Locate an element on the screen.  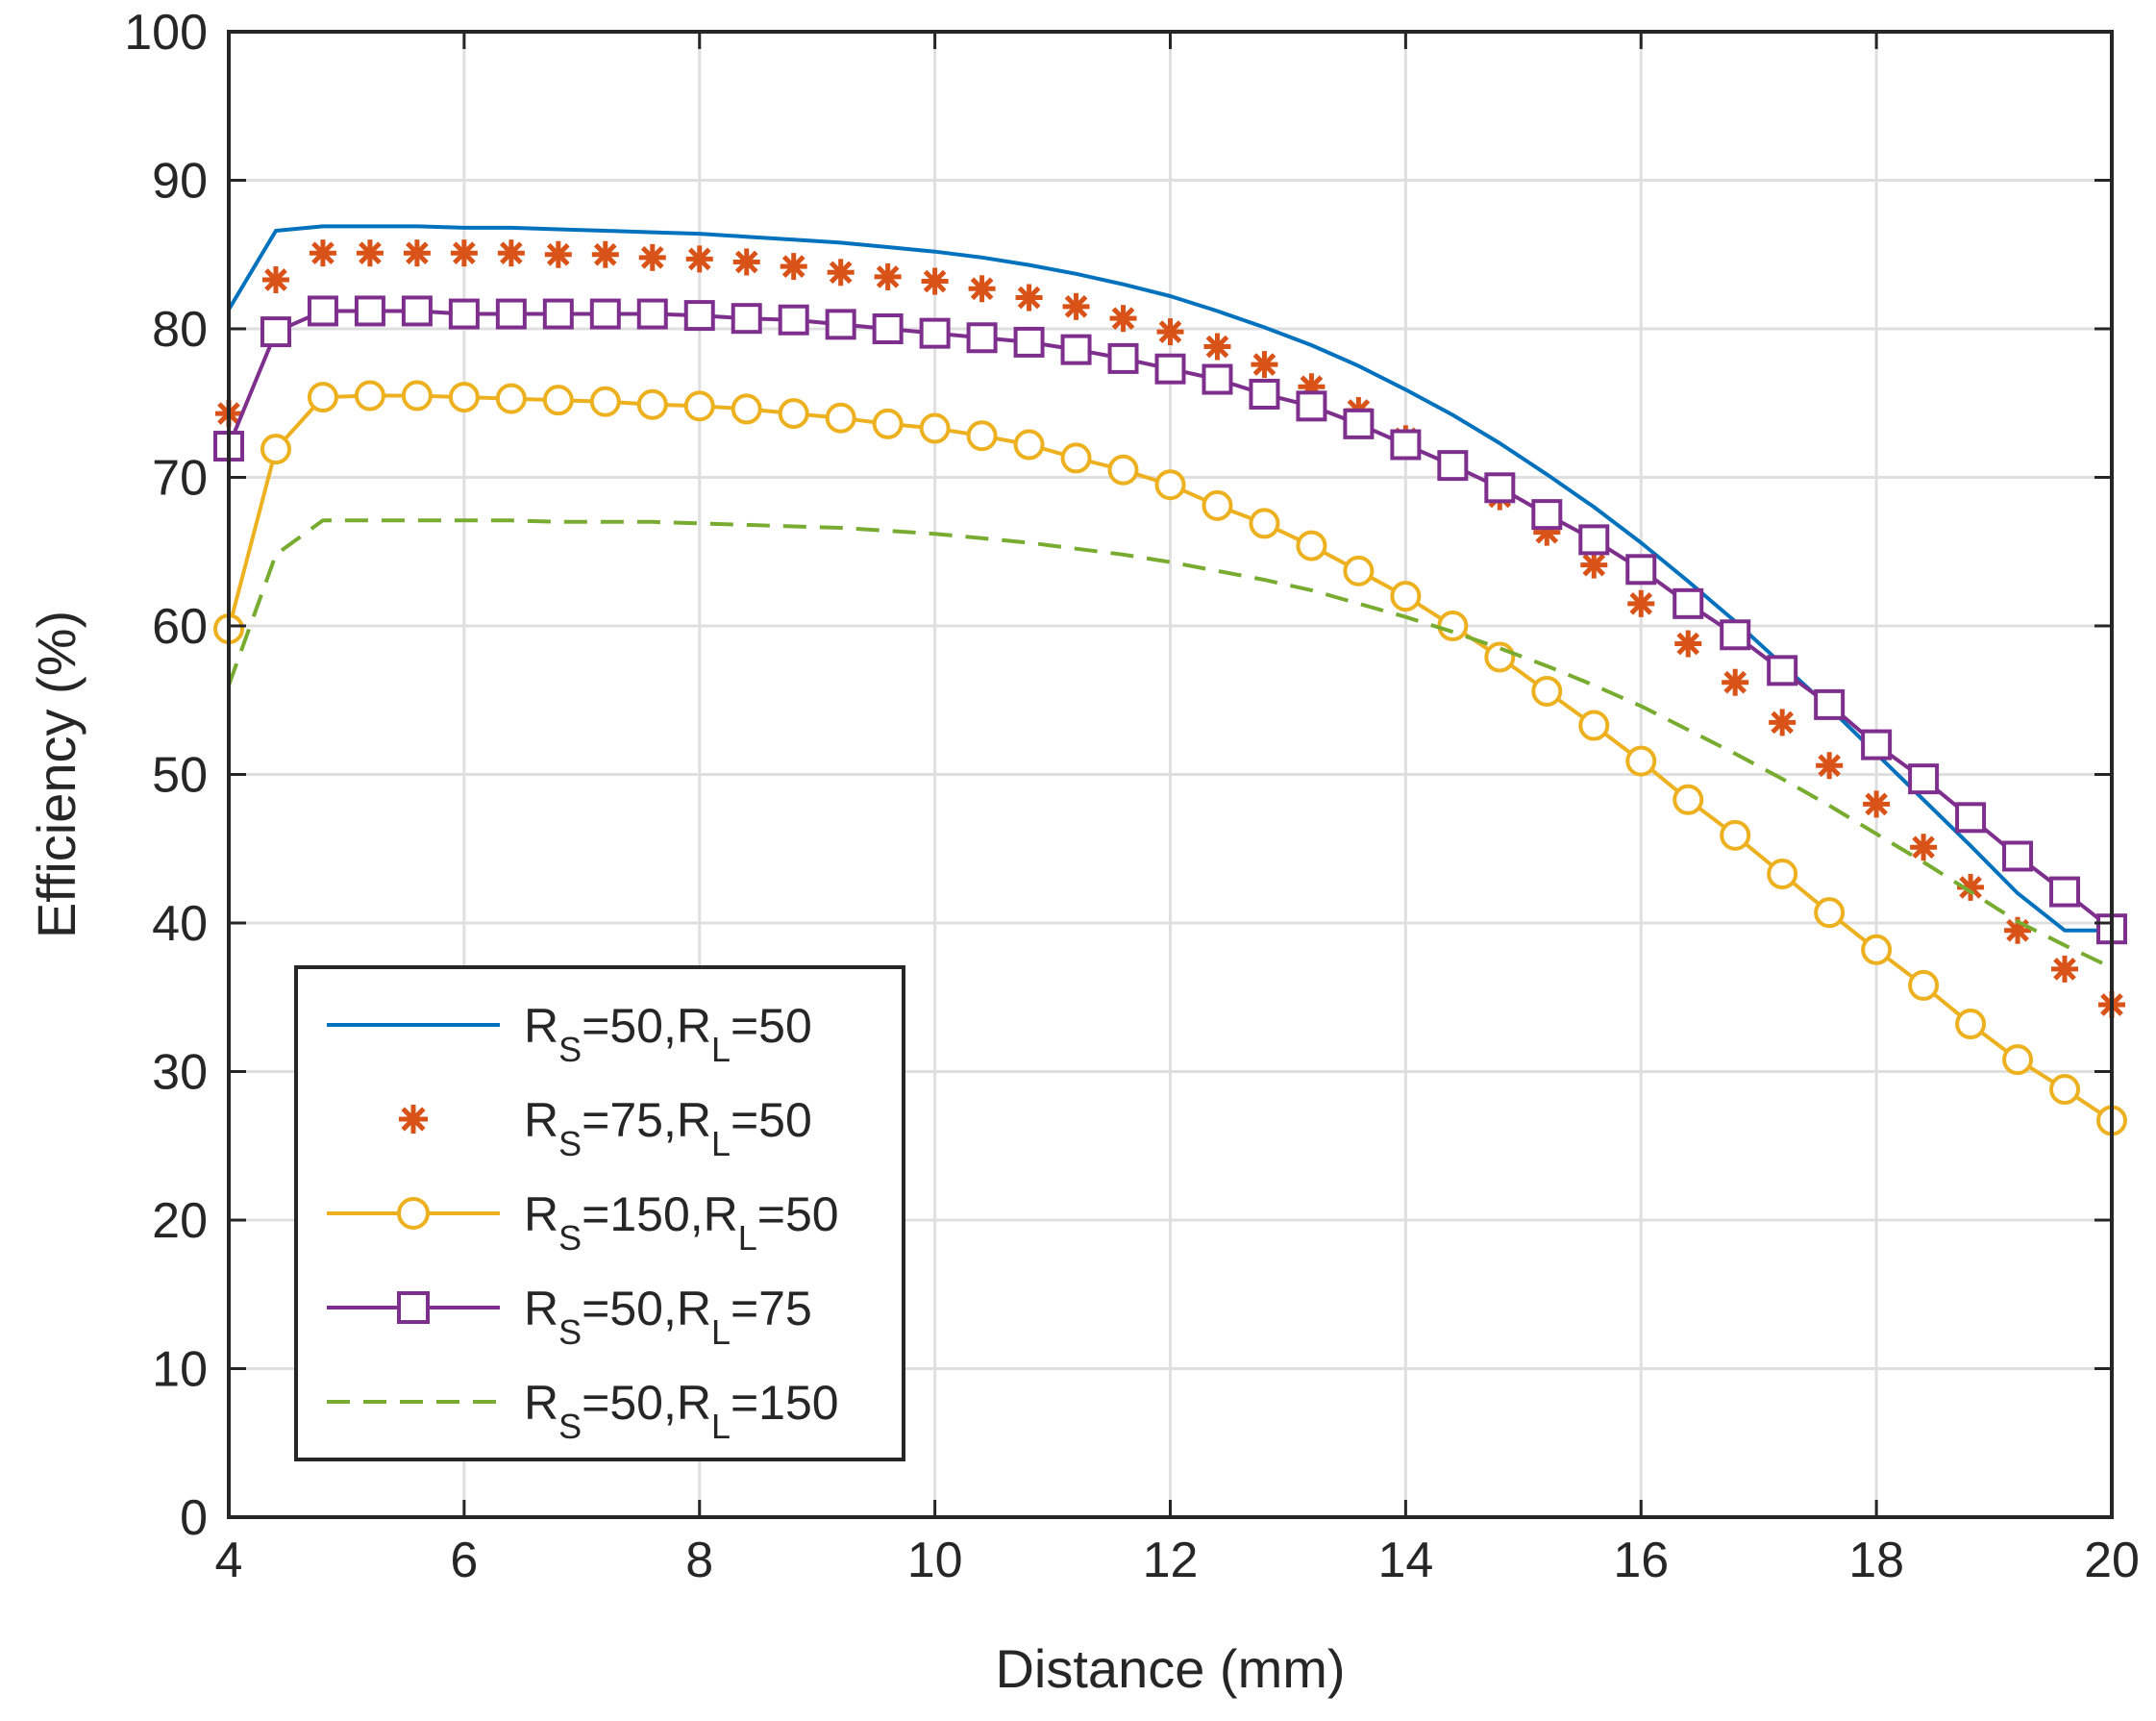
x-tick-label: 6 is located at coordinates (464, 1560).